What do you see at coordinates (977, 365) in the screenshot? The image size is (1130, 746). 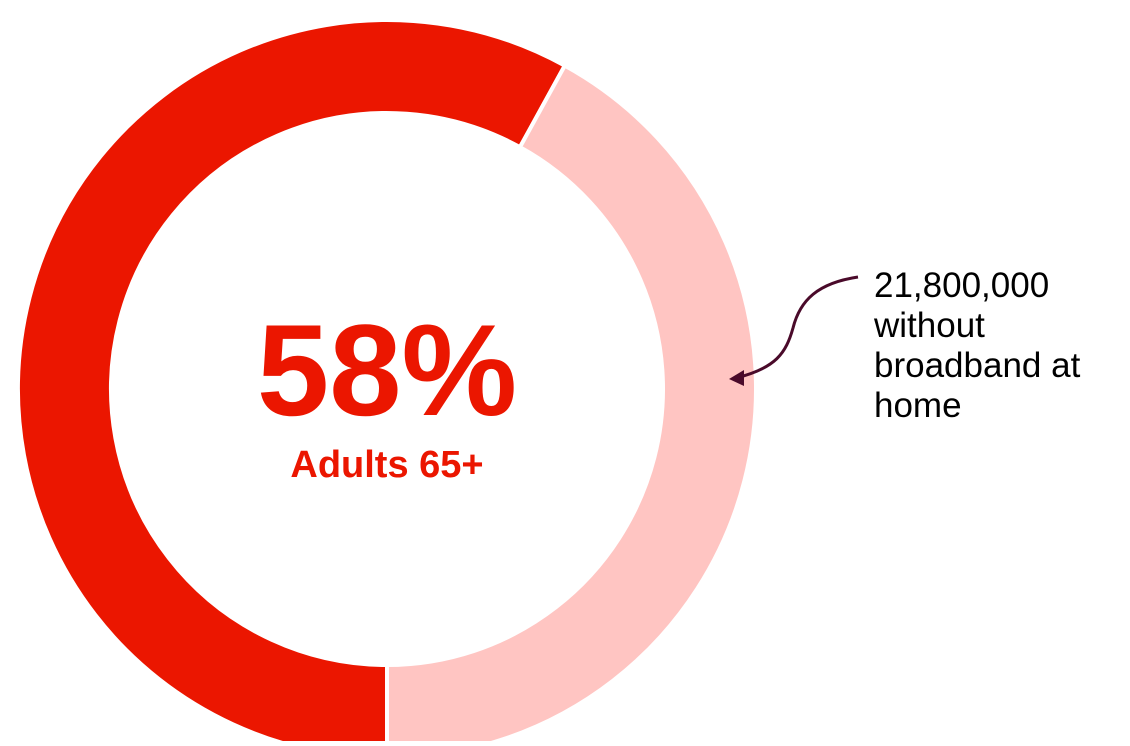 I see `annotation-line: broadband at` at bounding box center [977, 365].